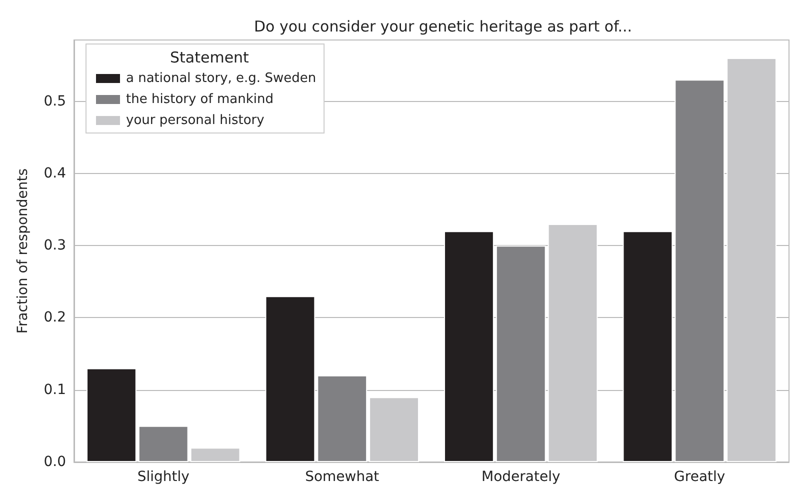  I want to click on y-axis-title: Fraction of respondents, so click(23, 251).